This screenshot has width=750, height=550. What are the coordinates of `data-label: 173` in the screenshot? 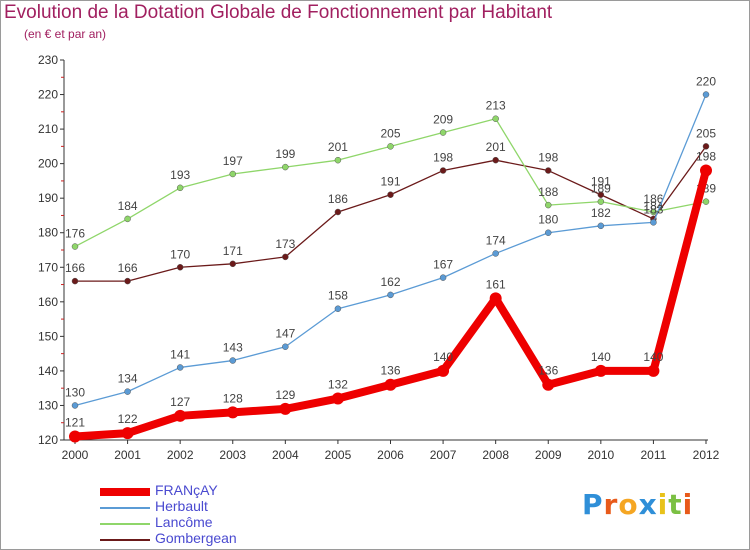 It's located at (285, 244).